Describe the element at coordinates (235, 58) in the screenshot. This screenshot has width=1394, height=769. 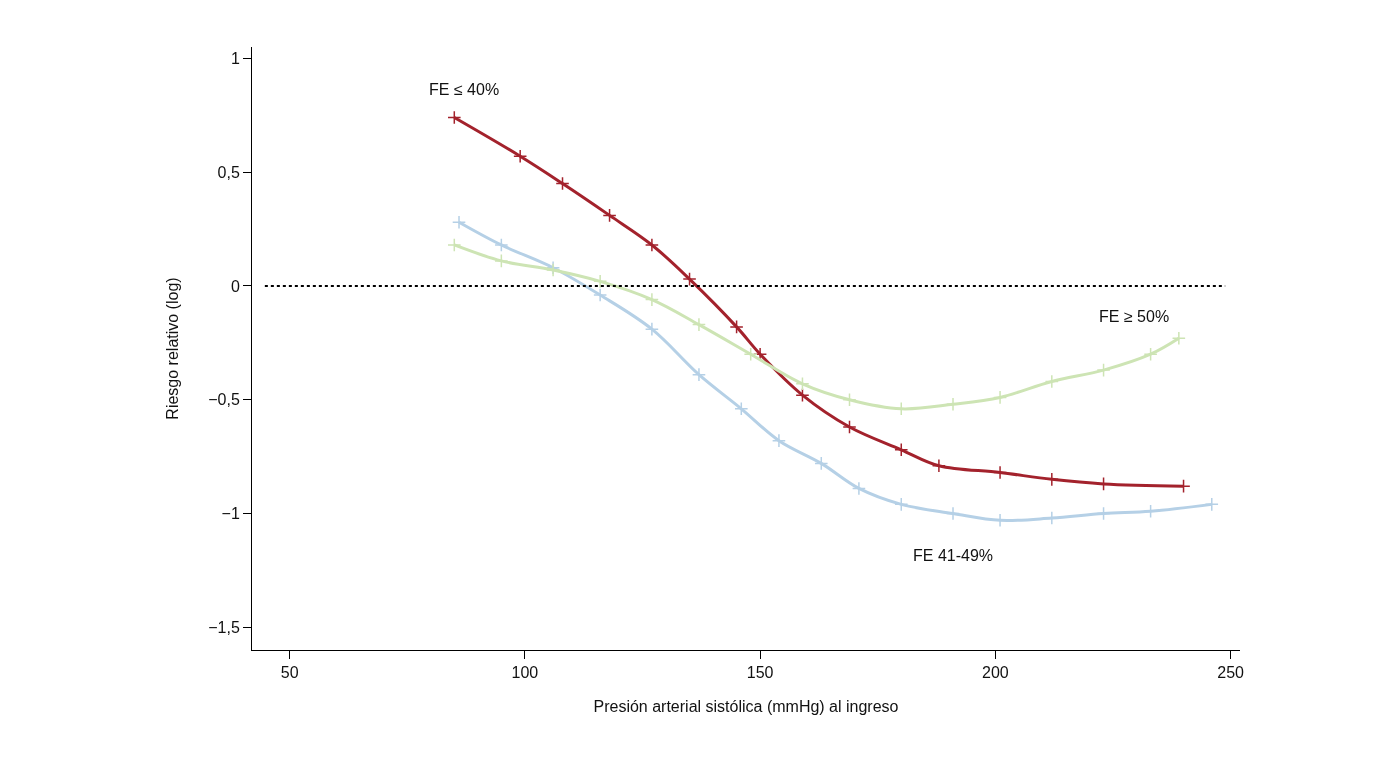
I see `y-tick-label: 1` at that location.